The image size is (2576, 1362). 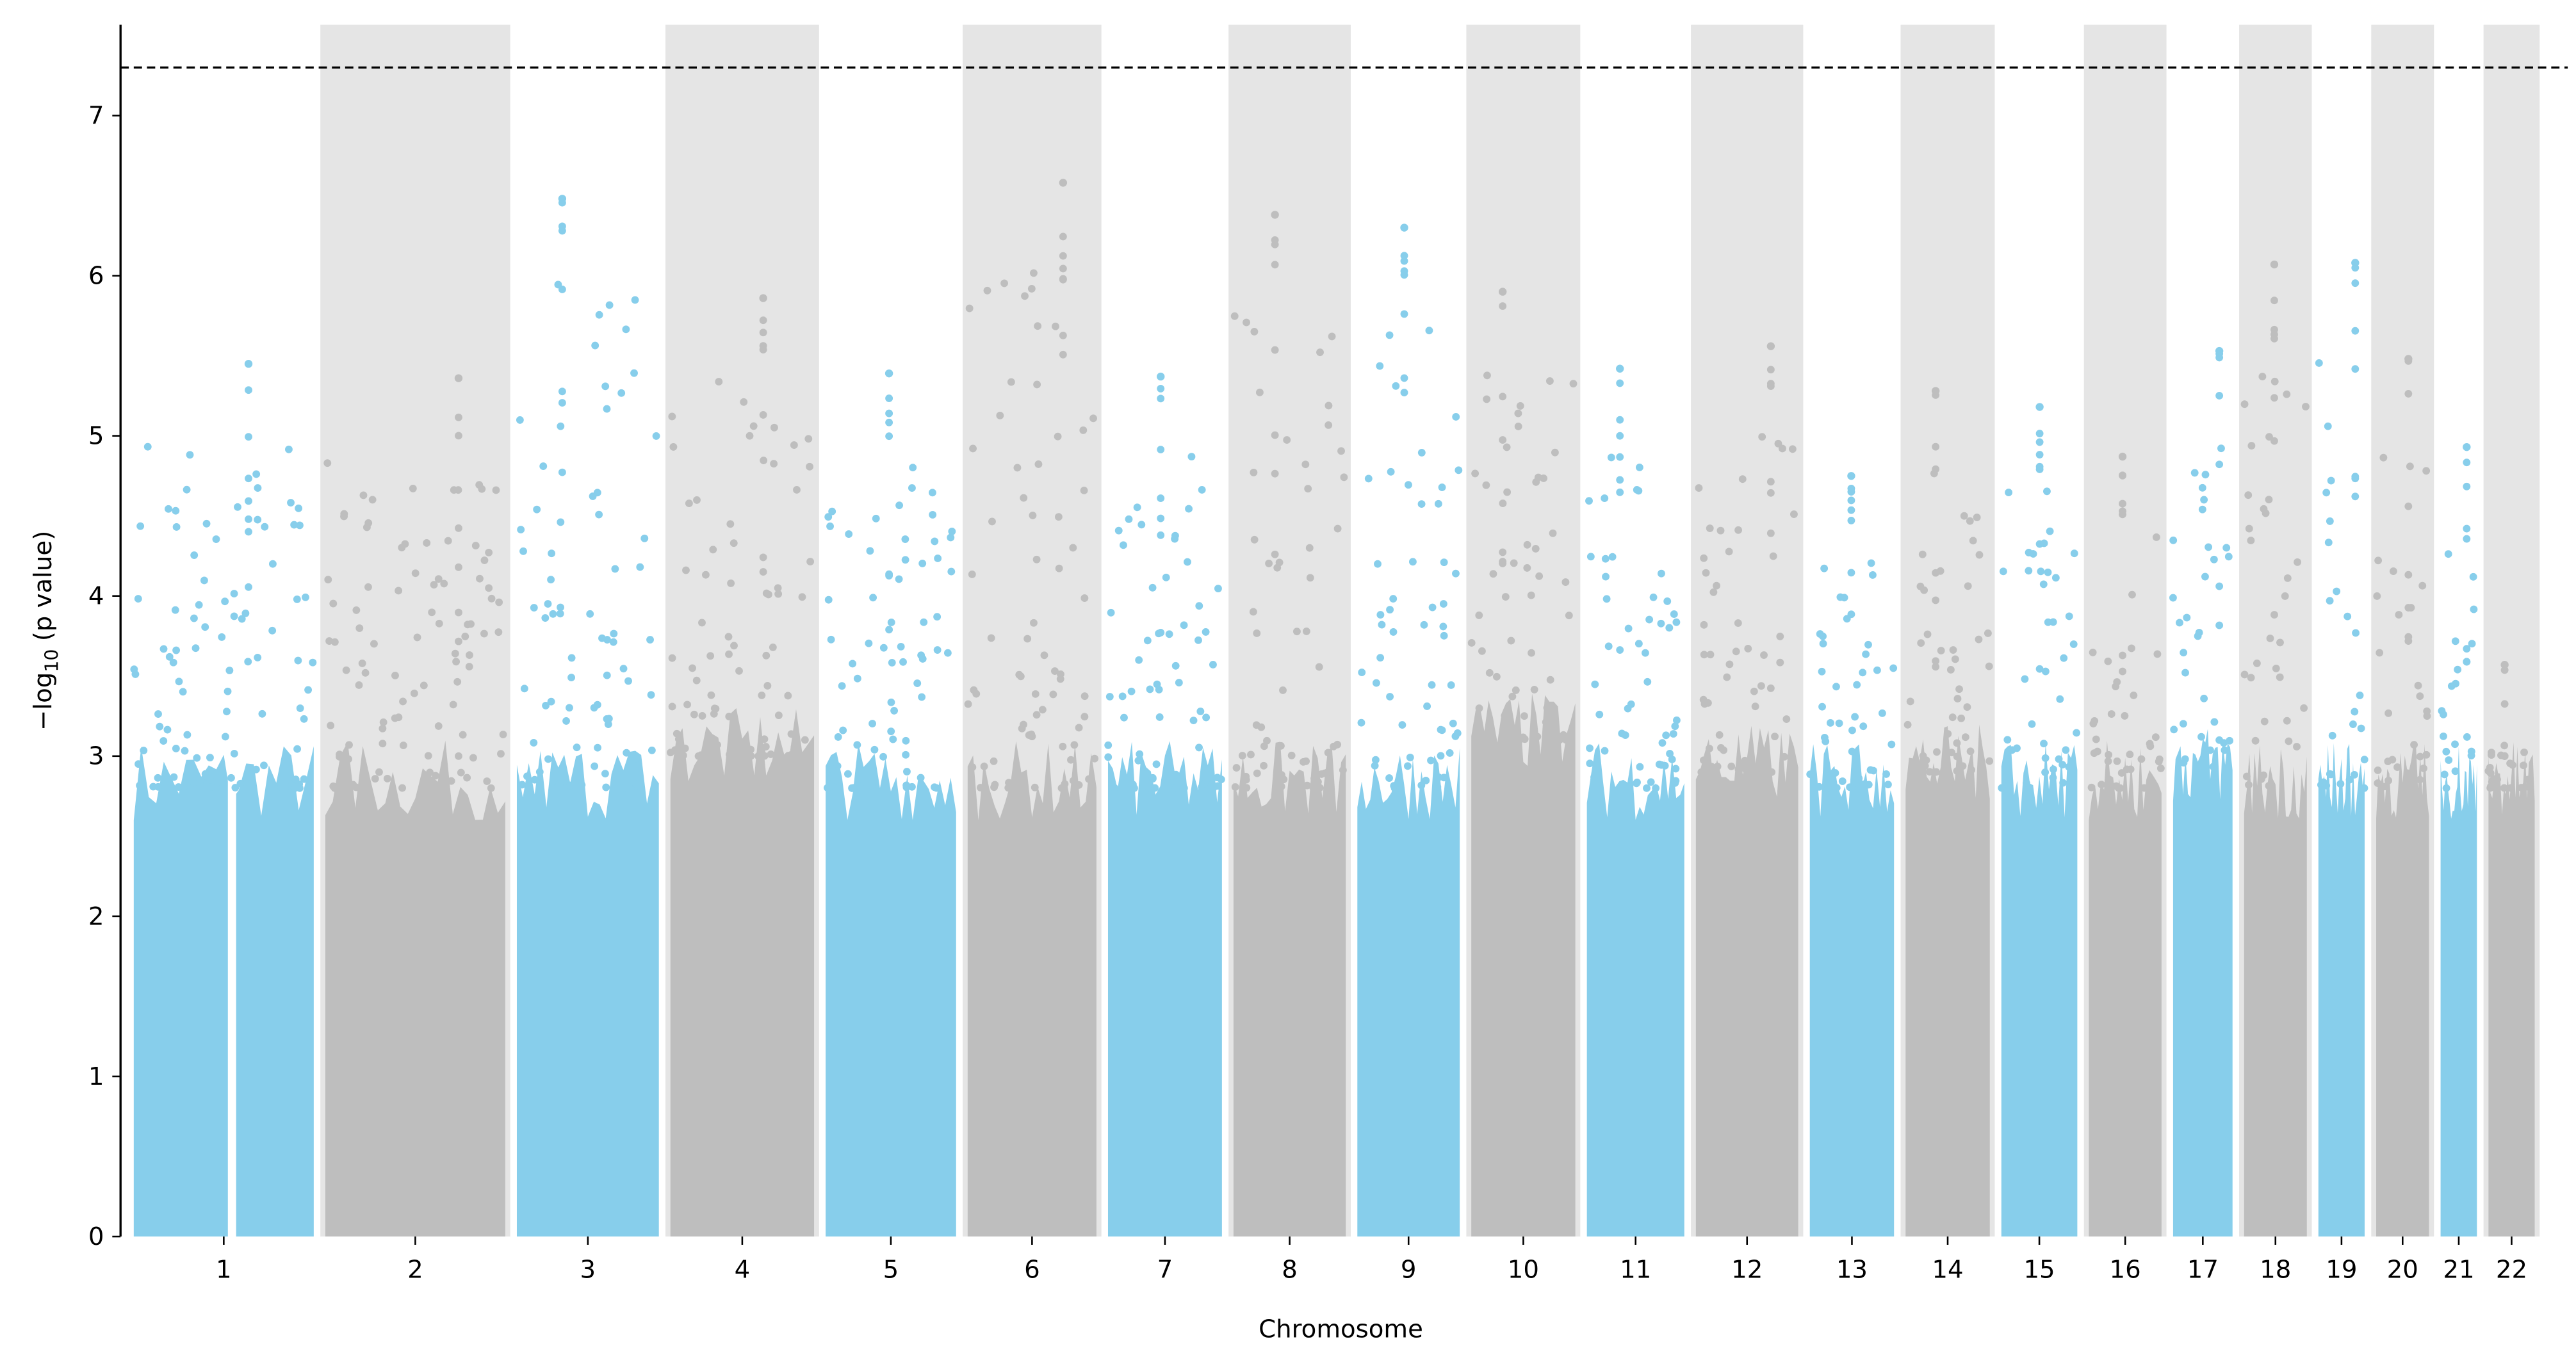 What do you see at coordinates (891, 990) in the screenshot?
I see `snp-mass-chr5` at bounding box center [891, 990].